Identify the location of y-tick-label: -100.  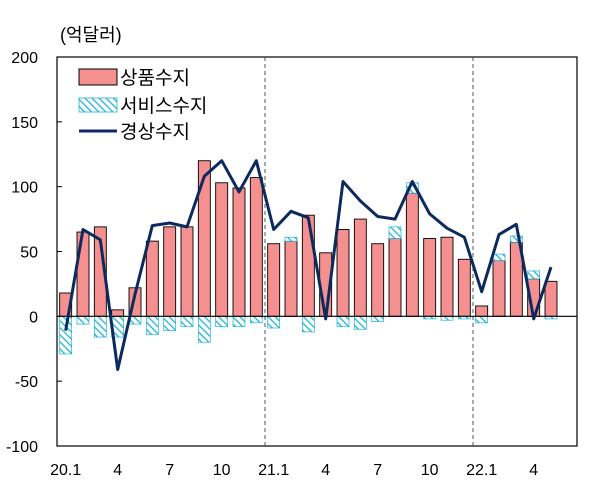
(22, 447).